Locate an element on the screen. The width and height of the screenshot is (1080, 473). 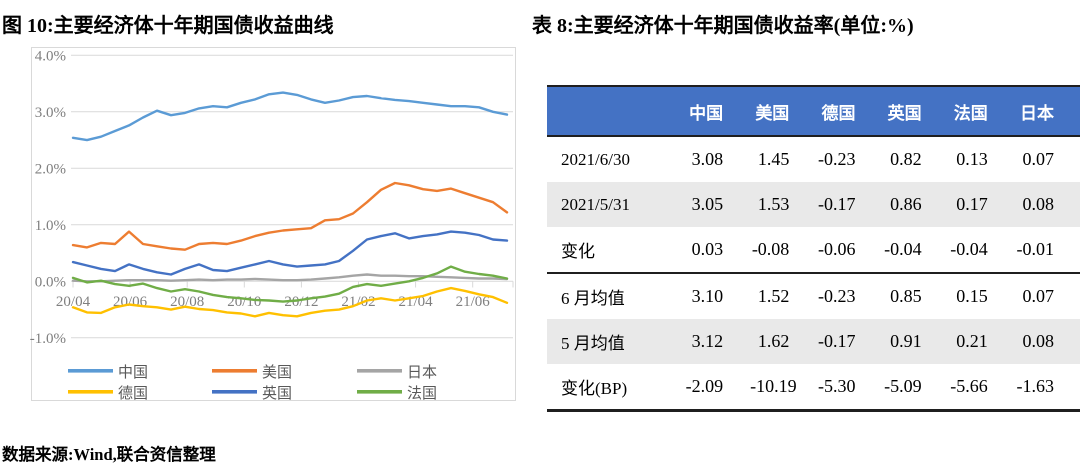
series-line-us is located at coordinates (290, 216).